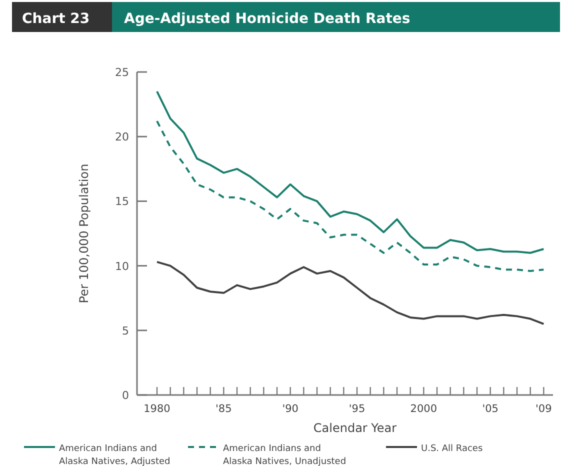 This screenshot has height=466, width=568. What do you see at coordinates (122, 201) in the screenshot?
I see `y-tick-label: 15` at bounding box center [122, 201].